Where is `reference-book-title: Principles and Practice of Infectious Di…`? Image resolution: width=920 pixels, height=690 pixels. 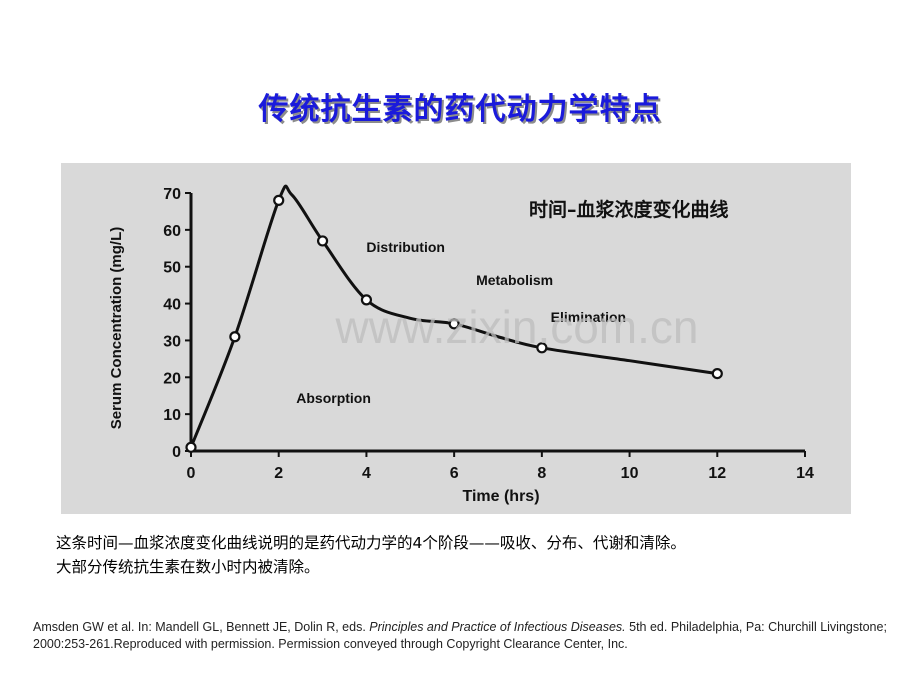 reference-book-title: Principles and Practice of Infectious Di… is located at coordinates (497, 627).